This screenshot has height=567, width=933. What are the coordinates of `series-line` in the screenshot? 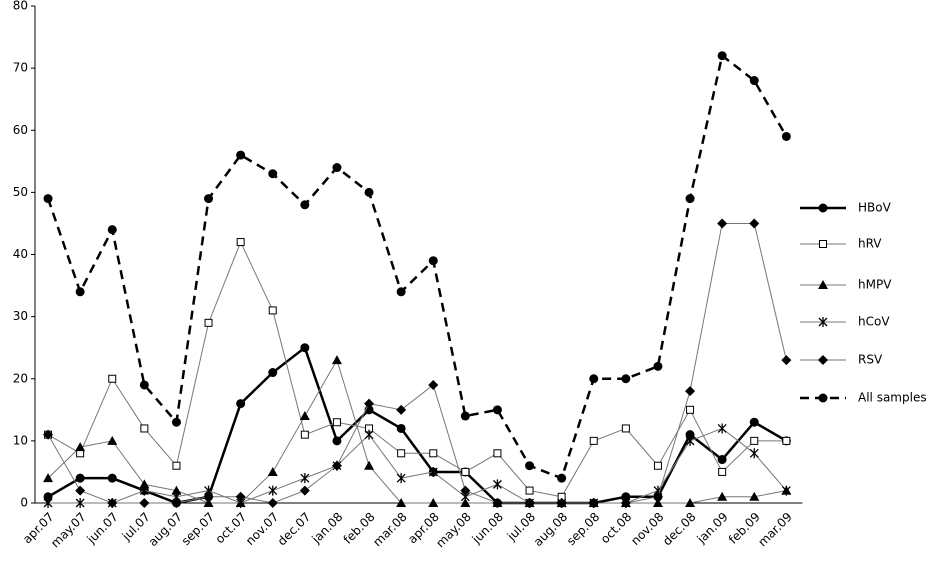 It's located at (417, 465).